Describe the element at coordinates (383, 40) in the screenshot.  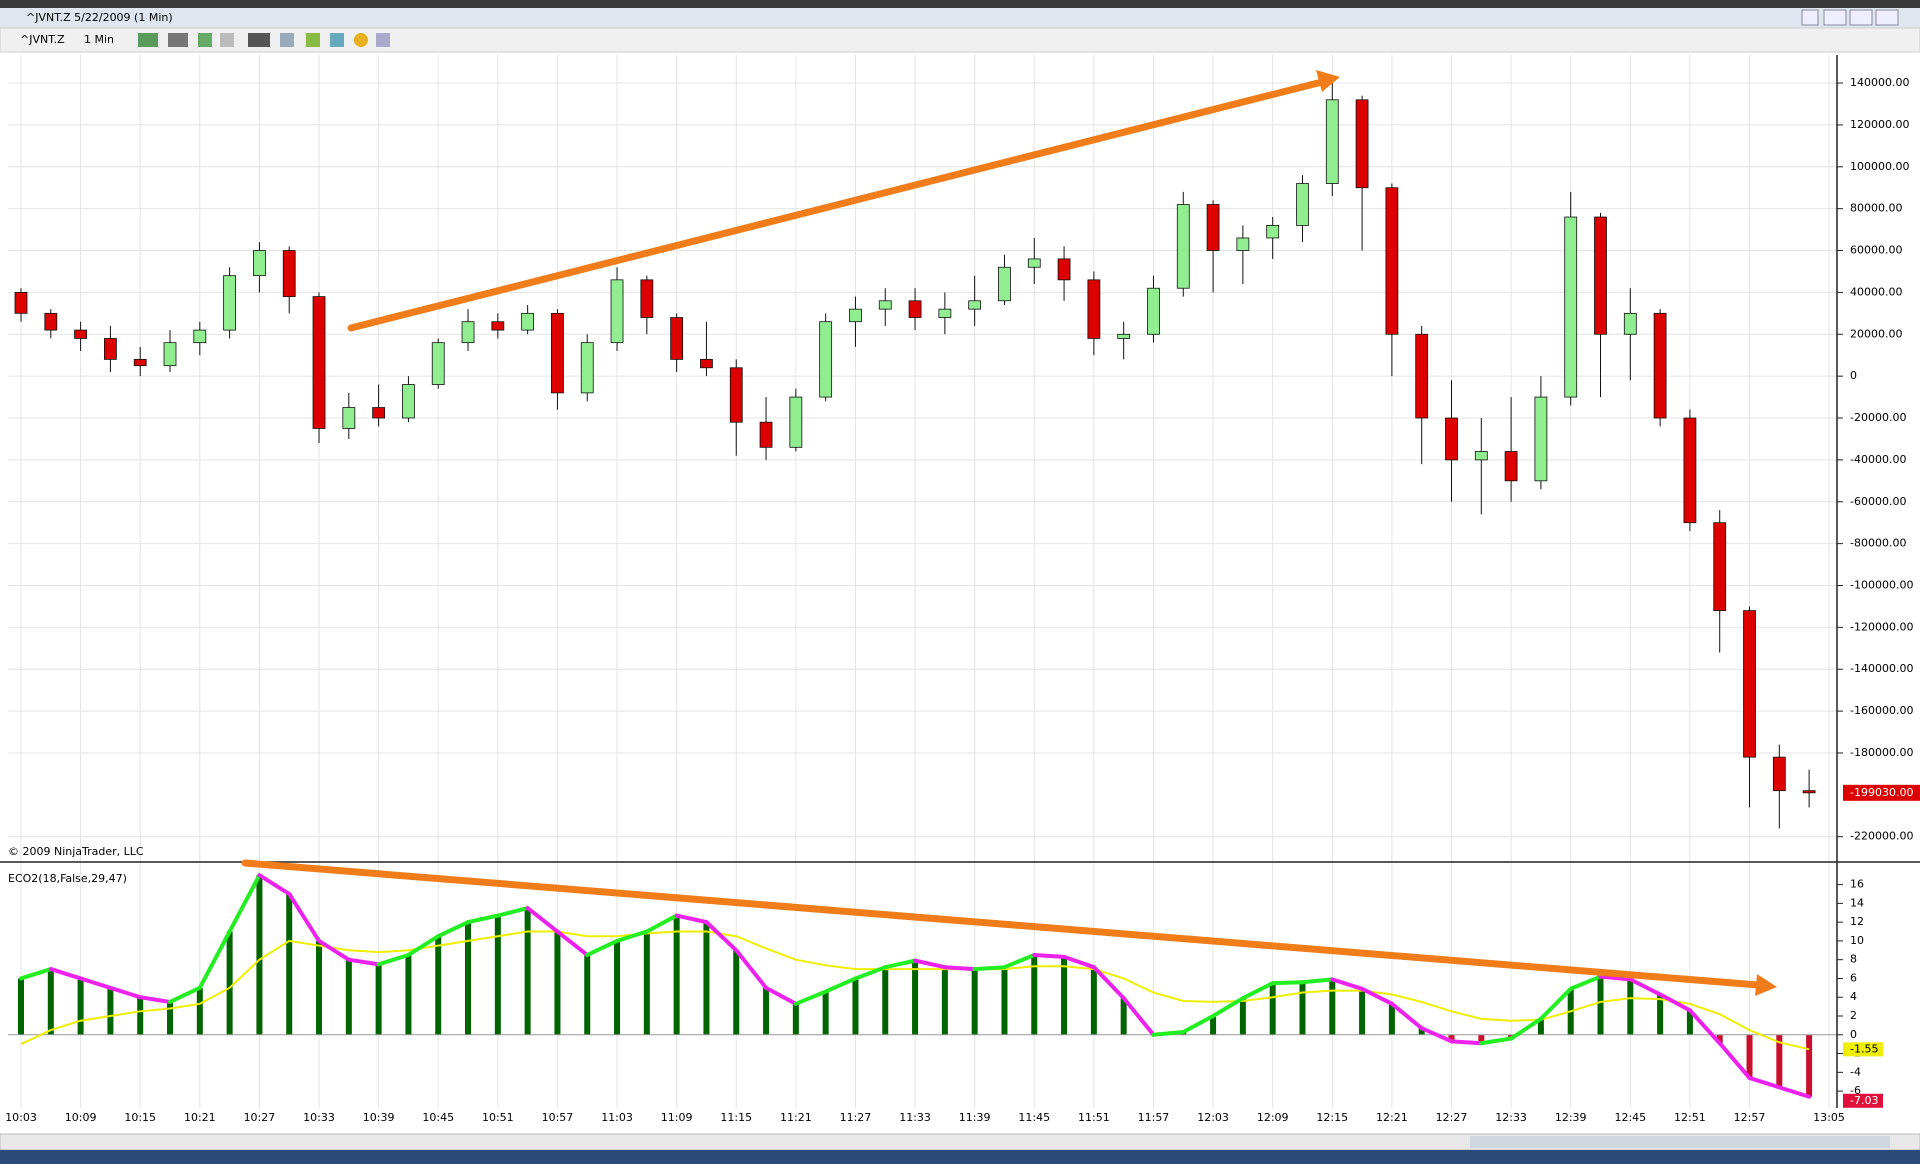
I see `data-box-button` at that location.